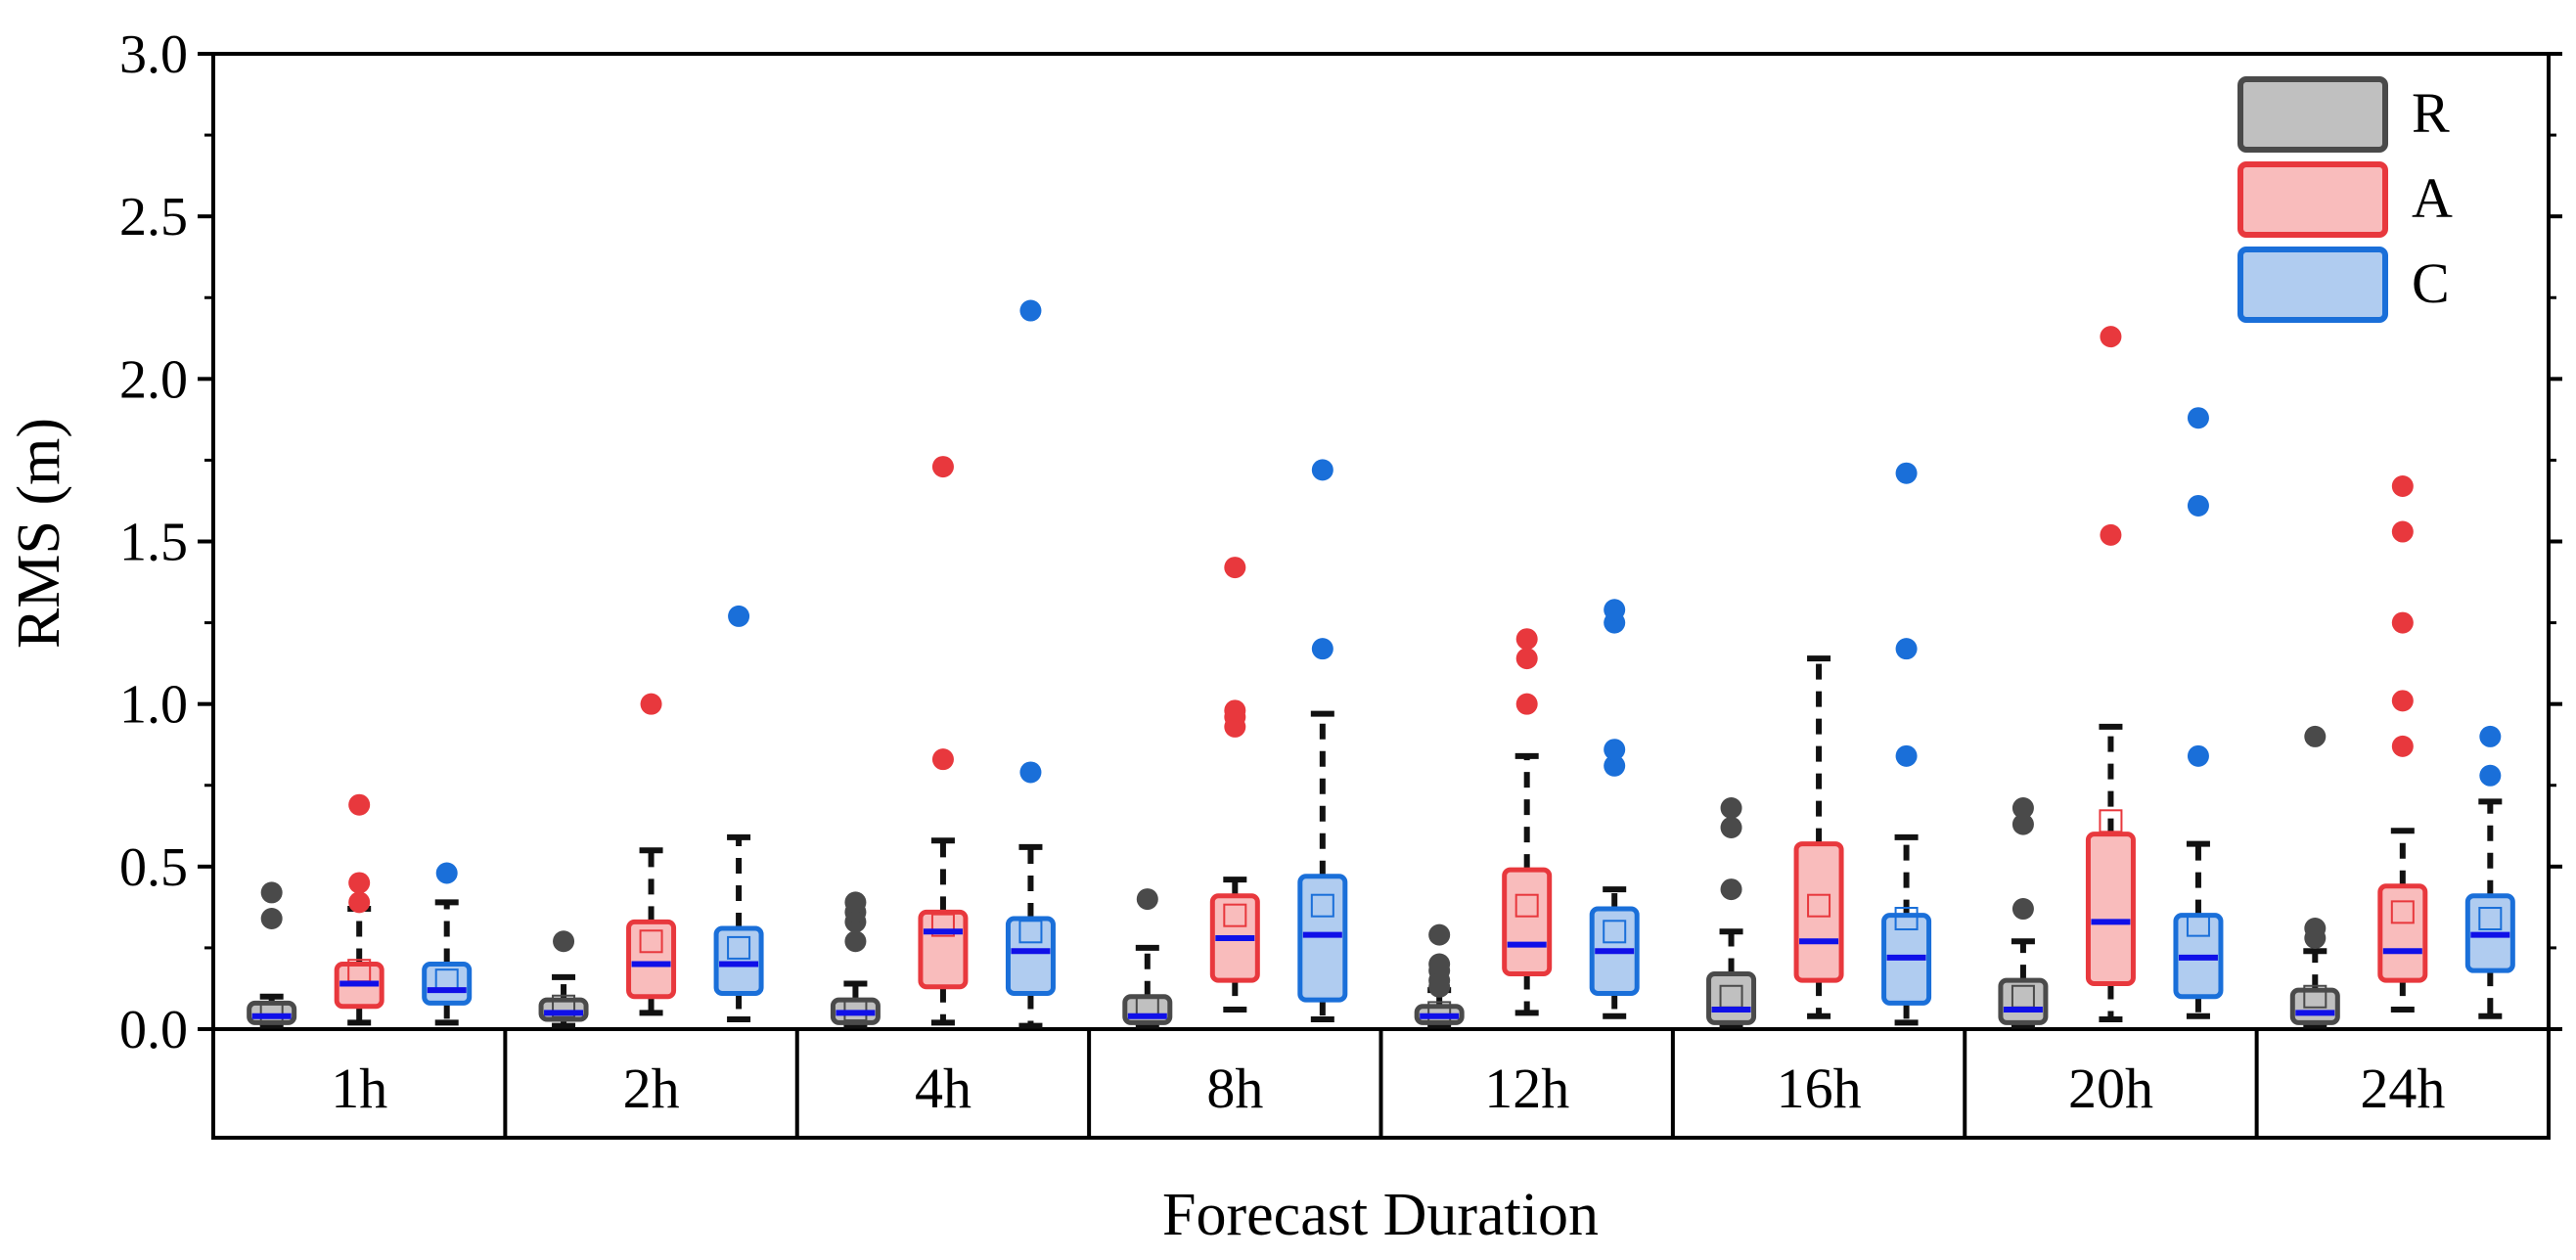 This screenshot has height=1260, width=2576. I want to click on x-category-label: 2h, so click(651, 1088).